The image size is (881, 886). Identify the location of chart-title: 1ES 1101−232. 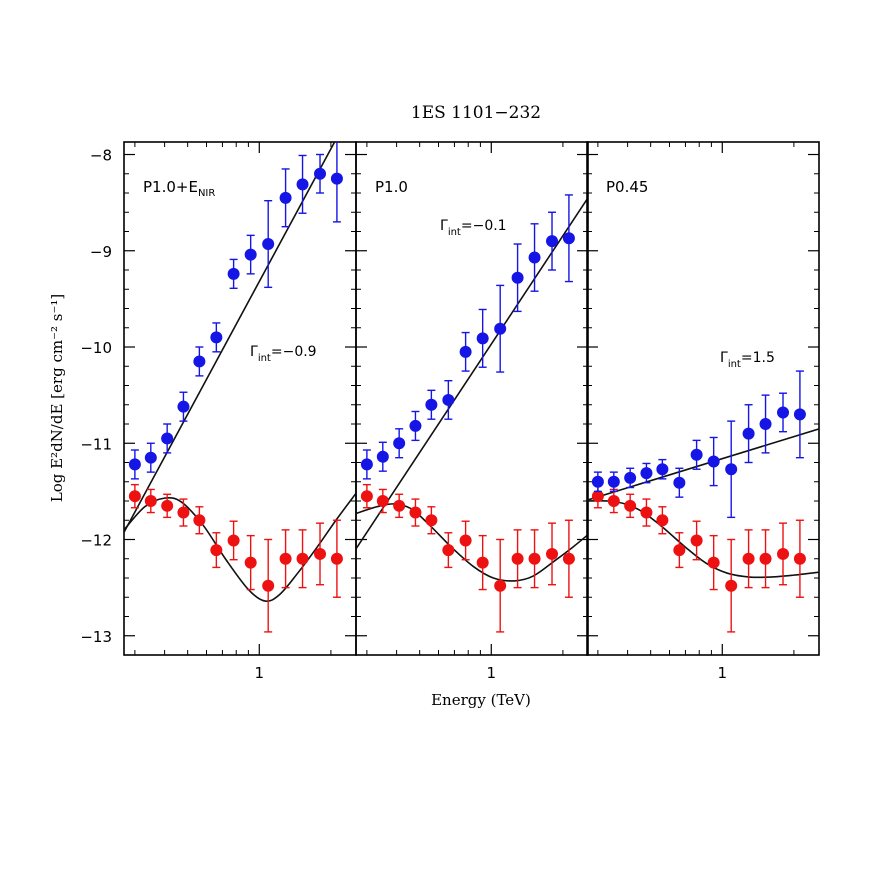
(476, 113).